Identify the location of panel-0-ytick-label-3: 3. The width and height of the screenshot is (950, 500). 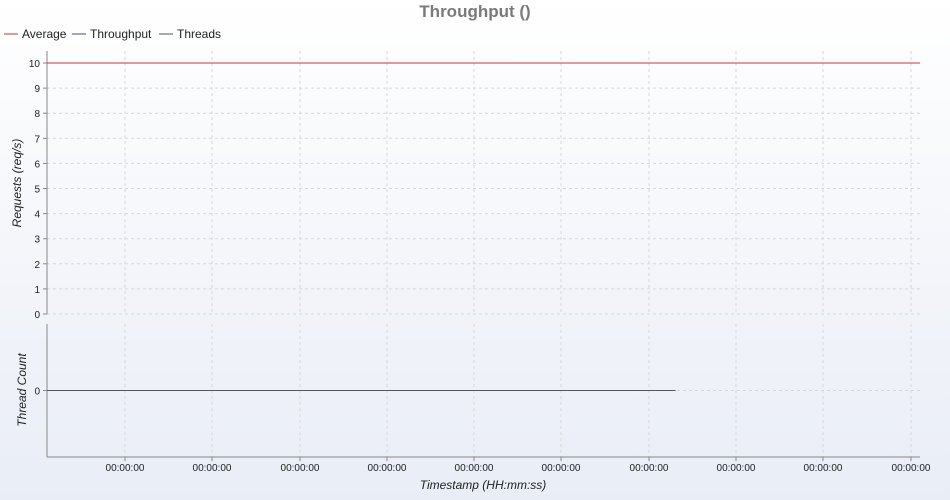
(37, 240).